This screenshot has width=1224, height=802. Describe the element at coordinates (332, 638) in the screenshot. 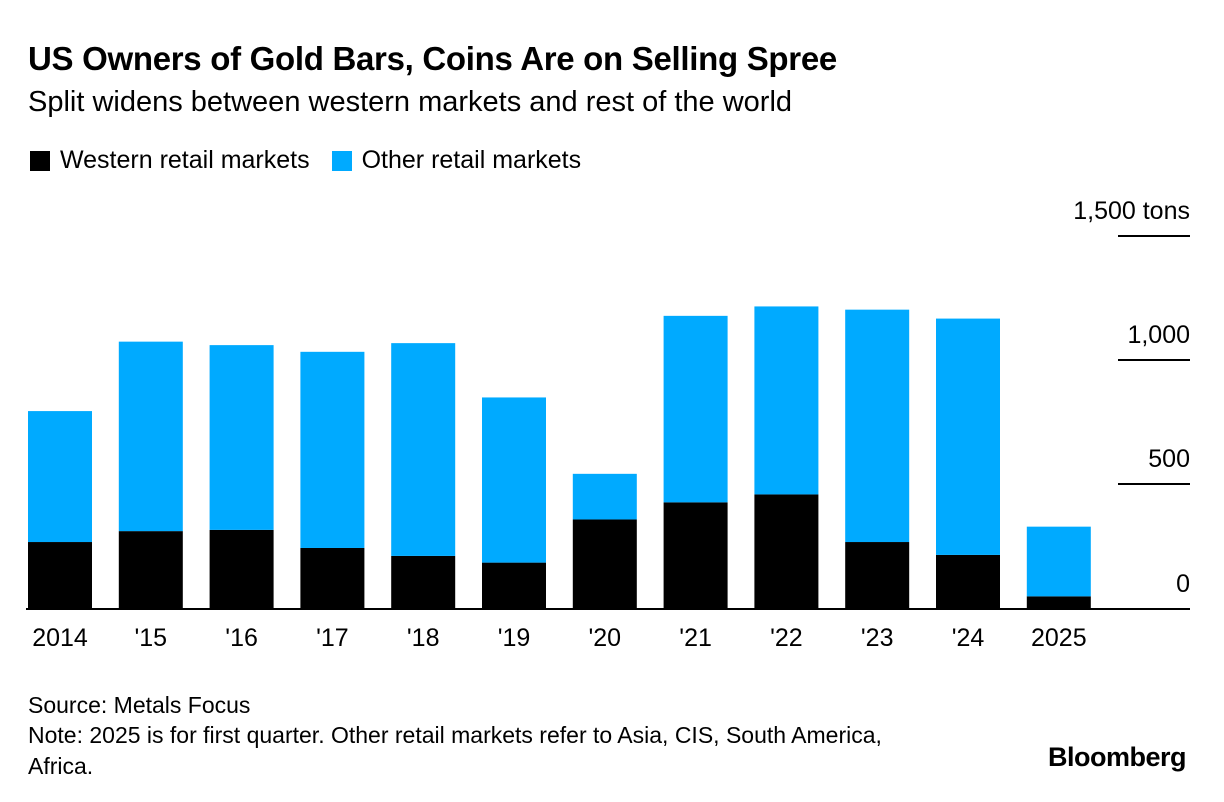

I see `x-tick-label: '17` at that location.